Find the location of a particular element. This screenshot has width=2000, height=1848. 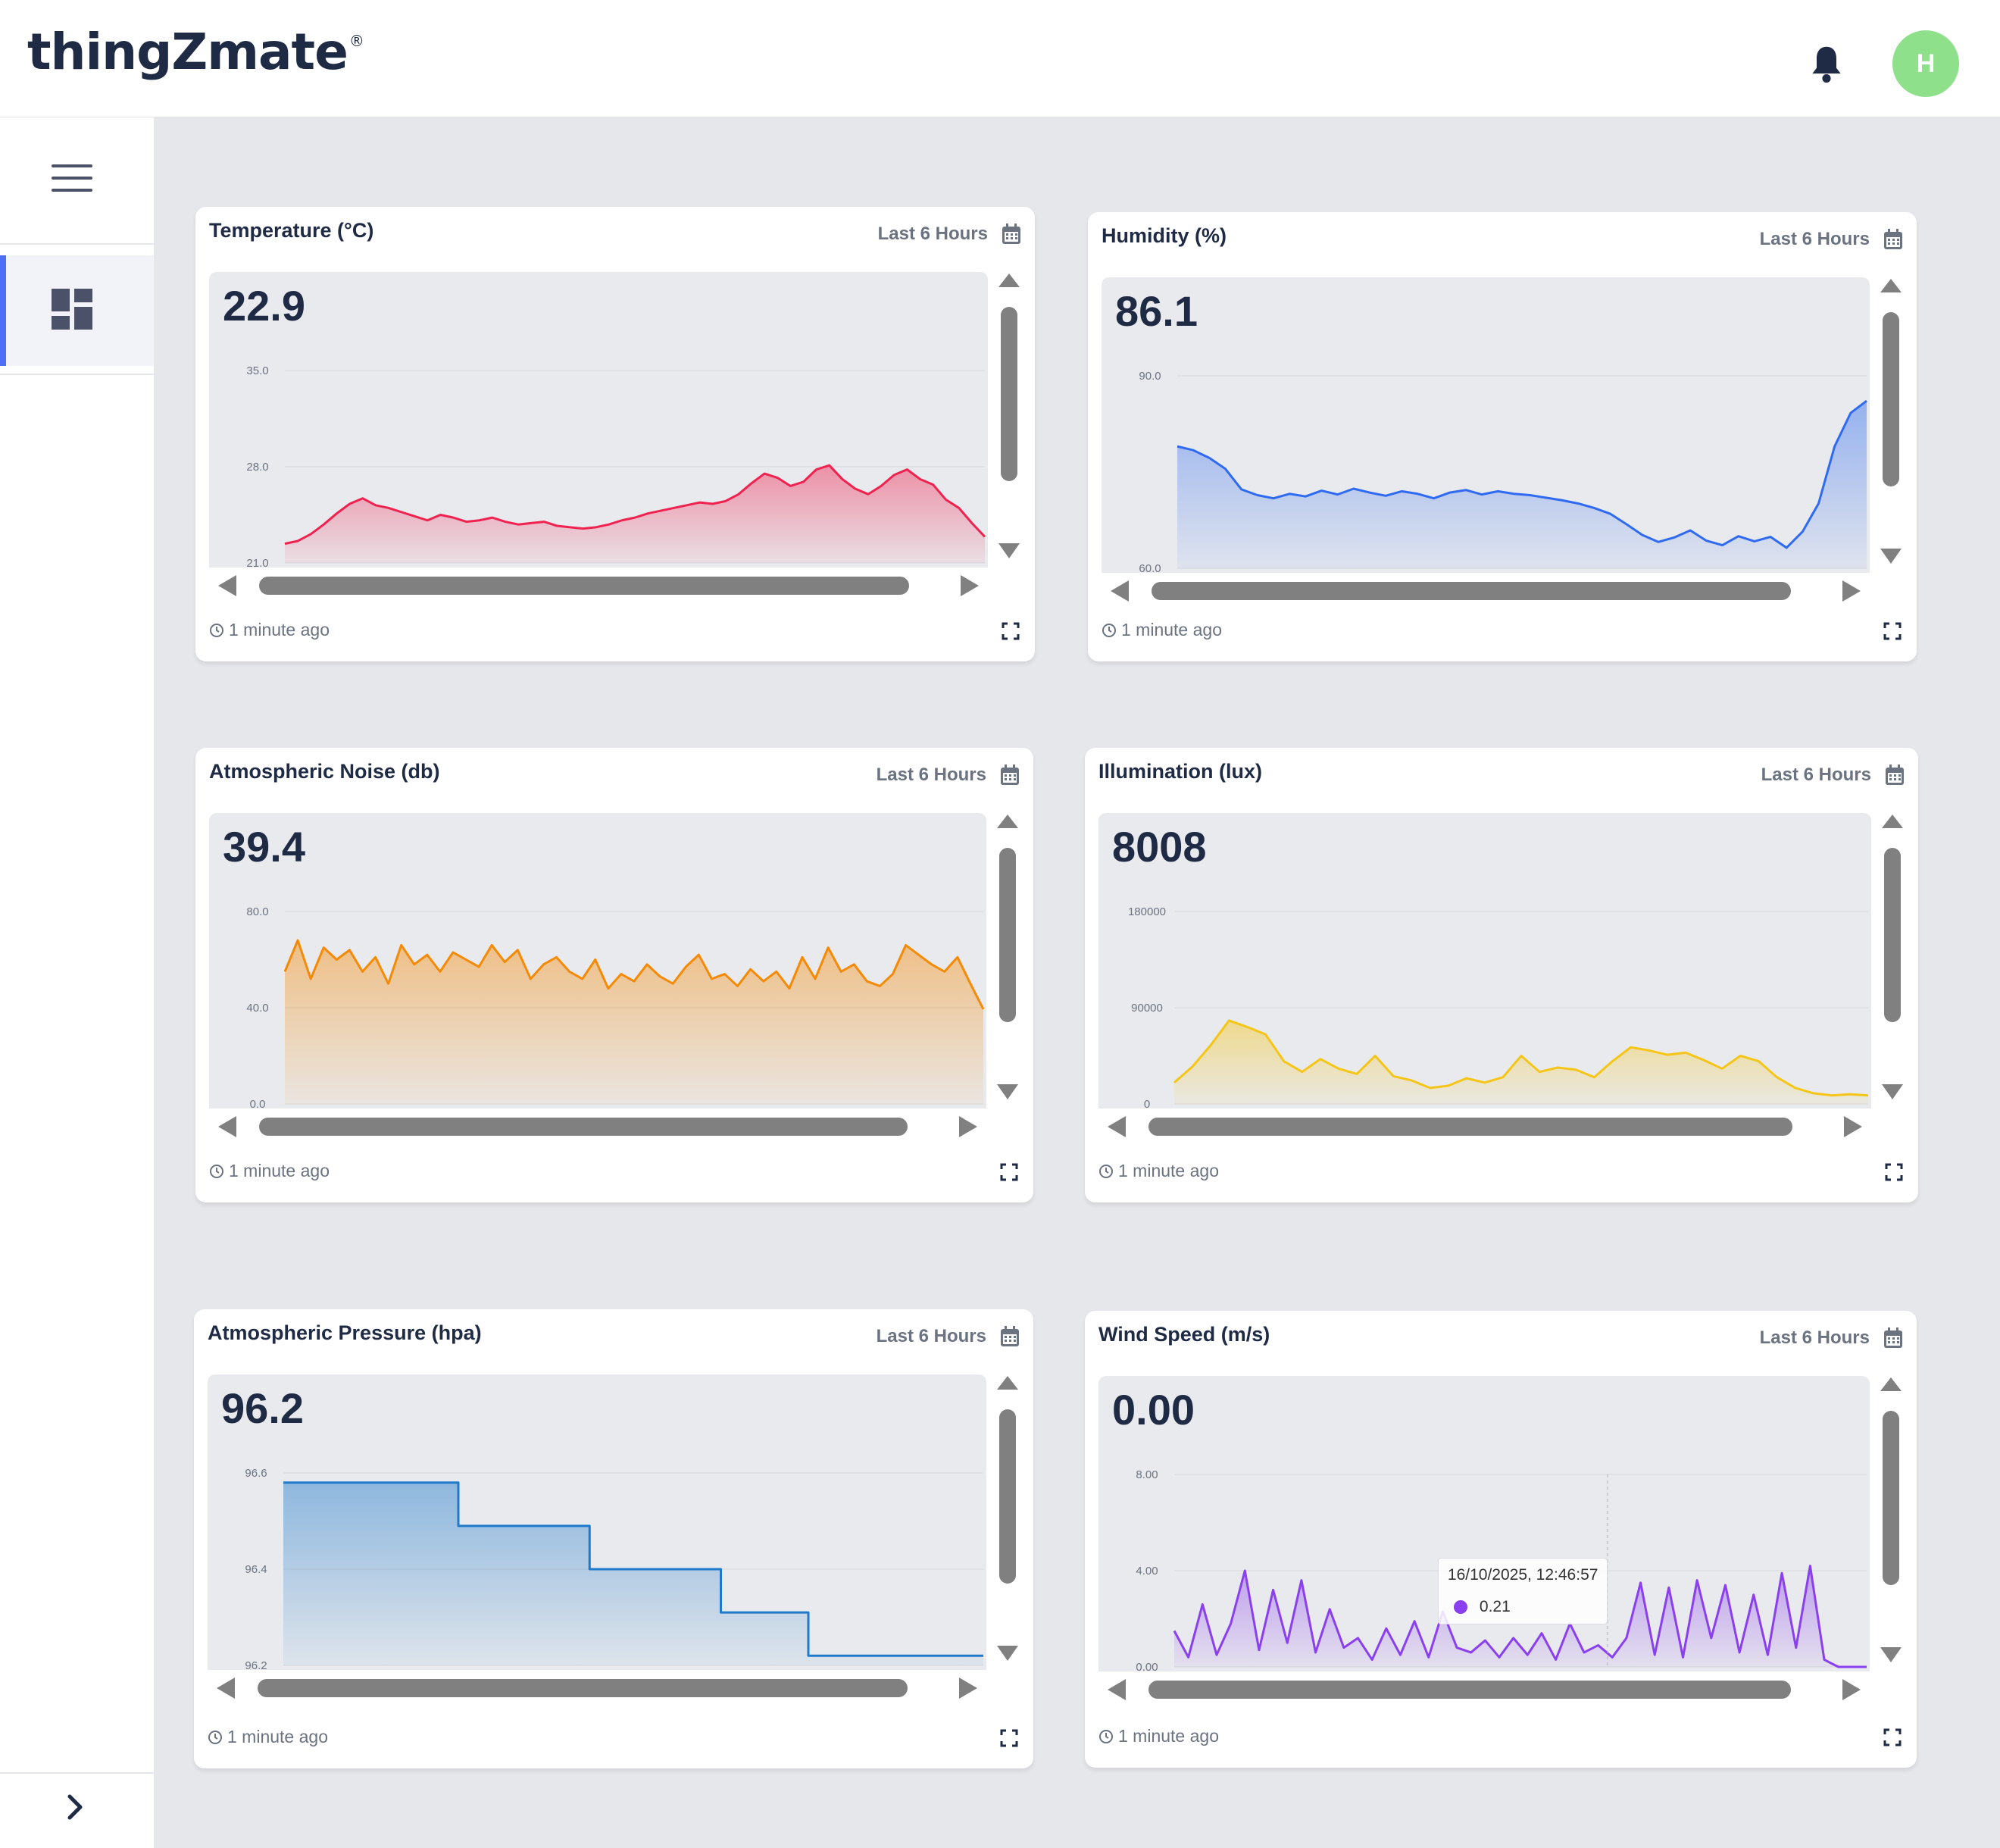

y-tick-label: 90000 is located at coordinates (1147, 1008).